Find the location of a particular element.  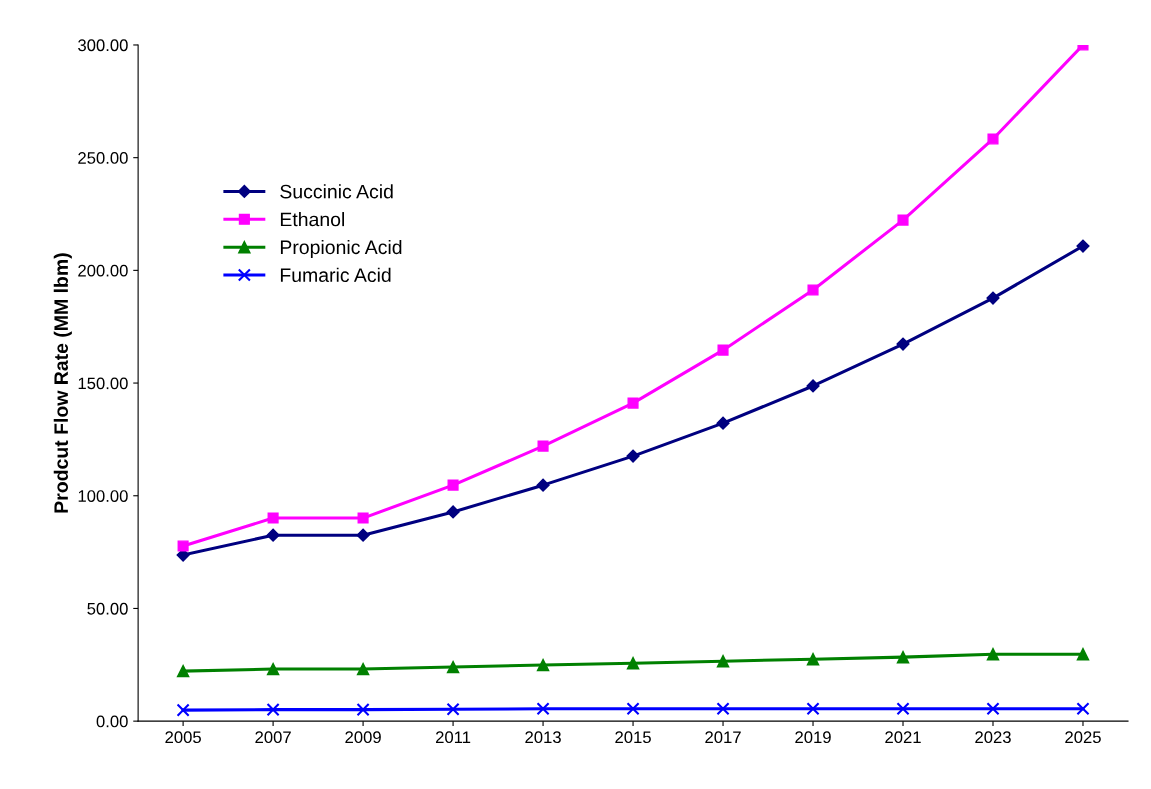

x-tick-label: 2019 is located at coordinates (813, 737).